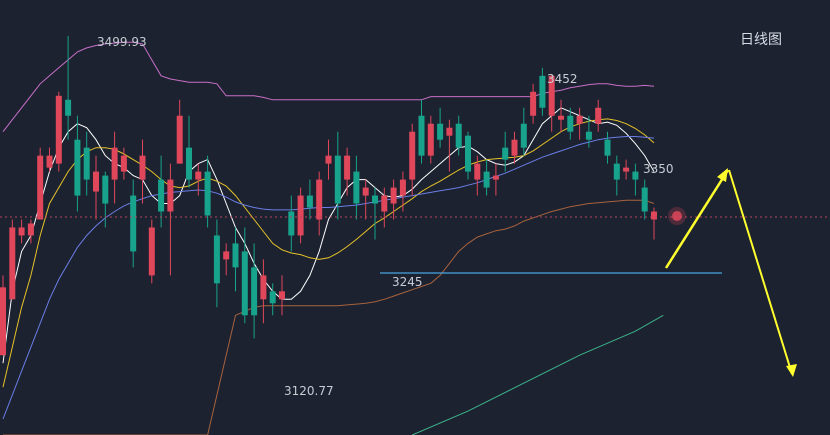 The image size is (830, 435). What do you see at coordinates (761, 40) in the screenshot?
I see `chart-title: 日线图` at bounding box center [761, 40].